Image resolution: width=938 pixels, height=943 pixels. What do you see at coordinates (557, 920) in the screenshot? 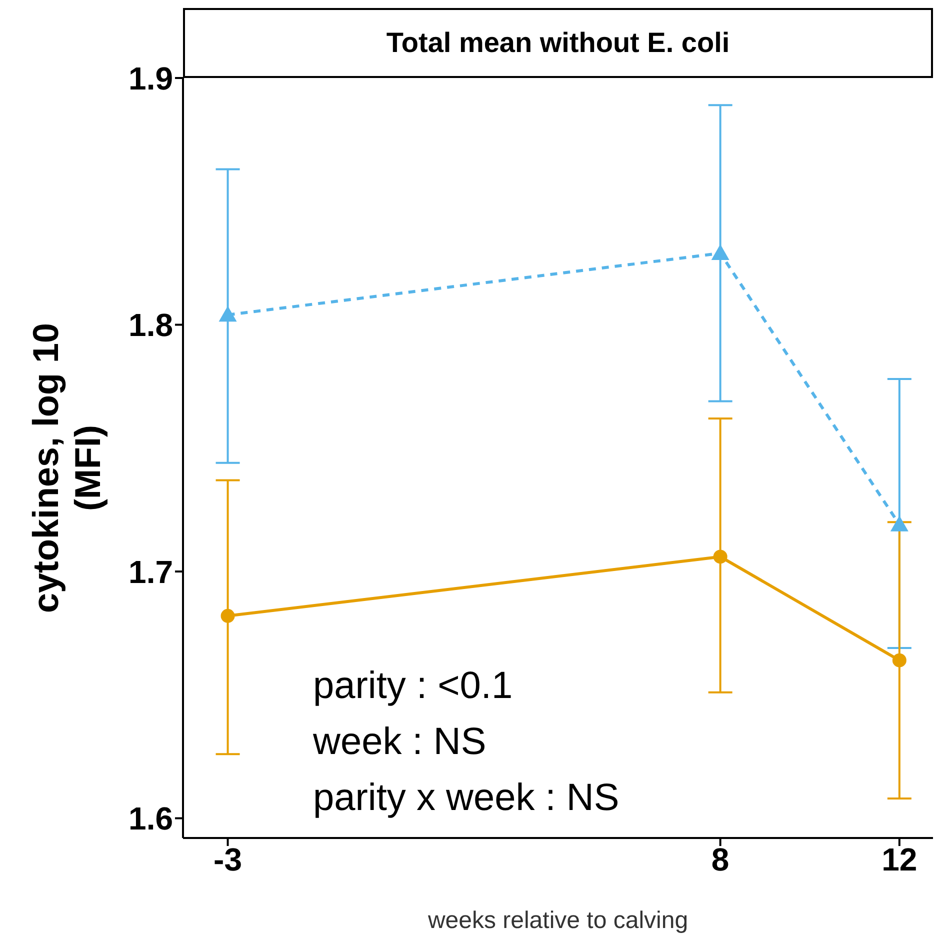
I see `x-axis-title: weeks relative to calving` at bounding box center [557, 920].